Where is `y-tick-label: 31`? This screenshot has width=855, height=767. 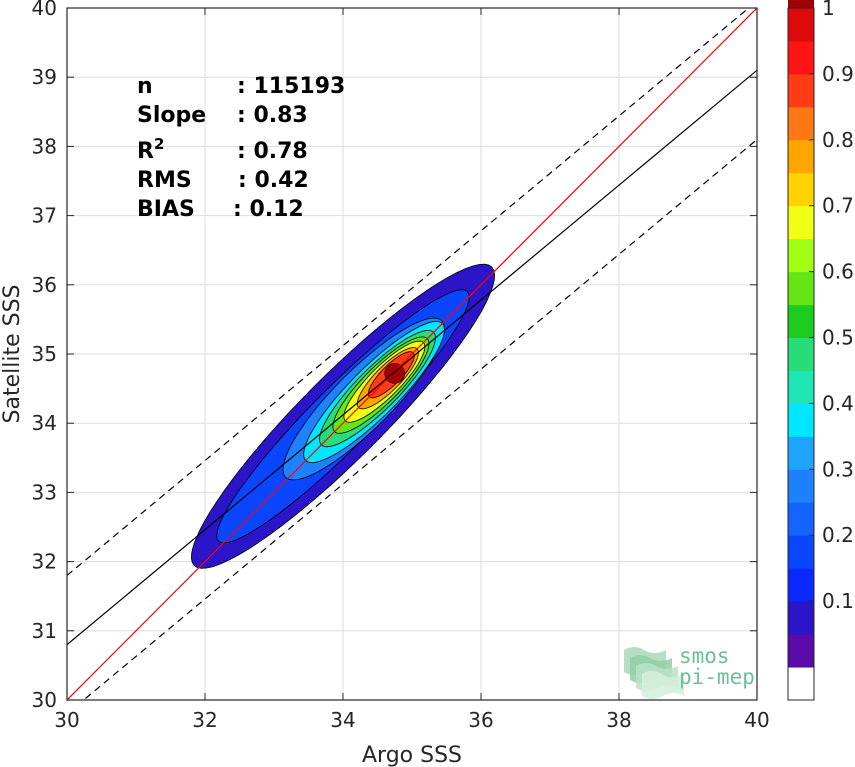 y-tick-label: 31 is located at coordinates (44, 631).